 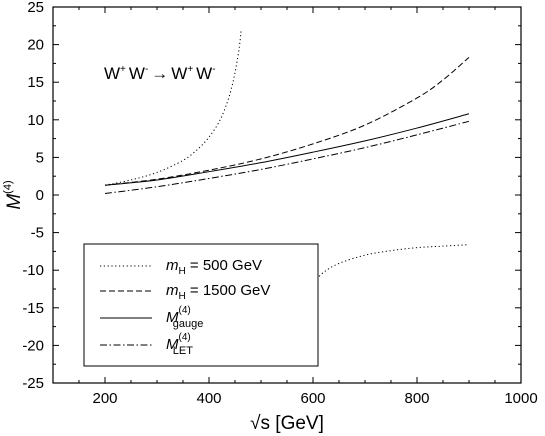 What do you see at coordinates (520, 398) in the screenshot?
I see `x-tick-label: 1000` at bounding box center [520, 398].